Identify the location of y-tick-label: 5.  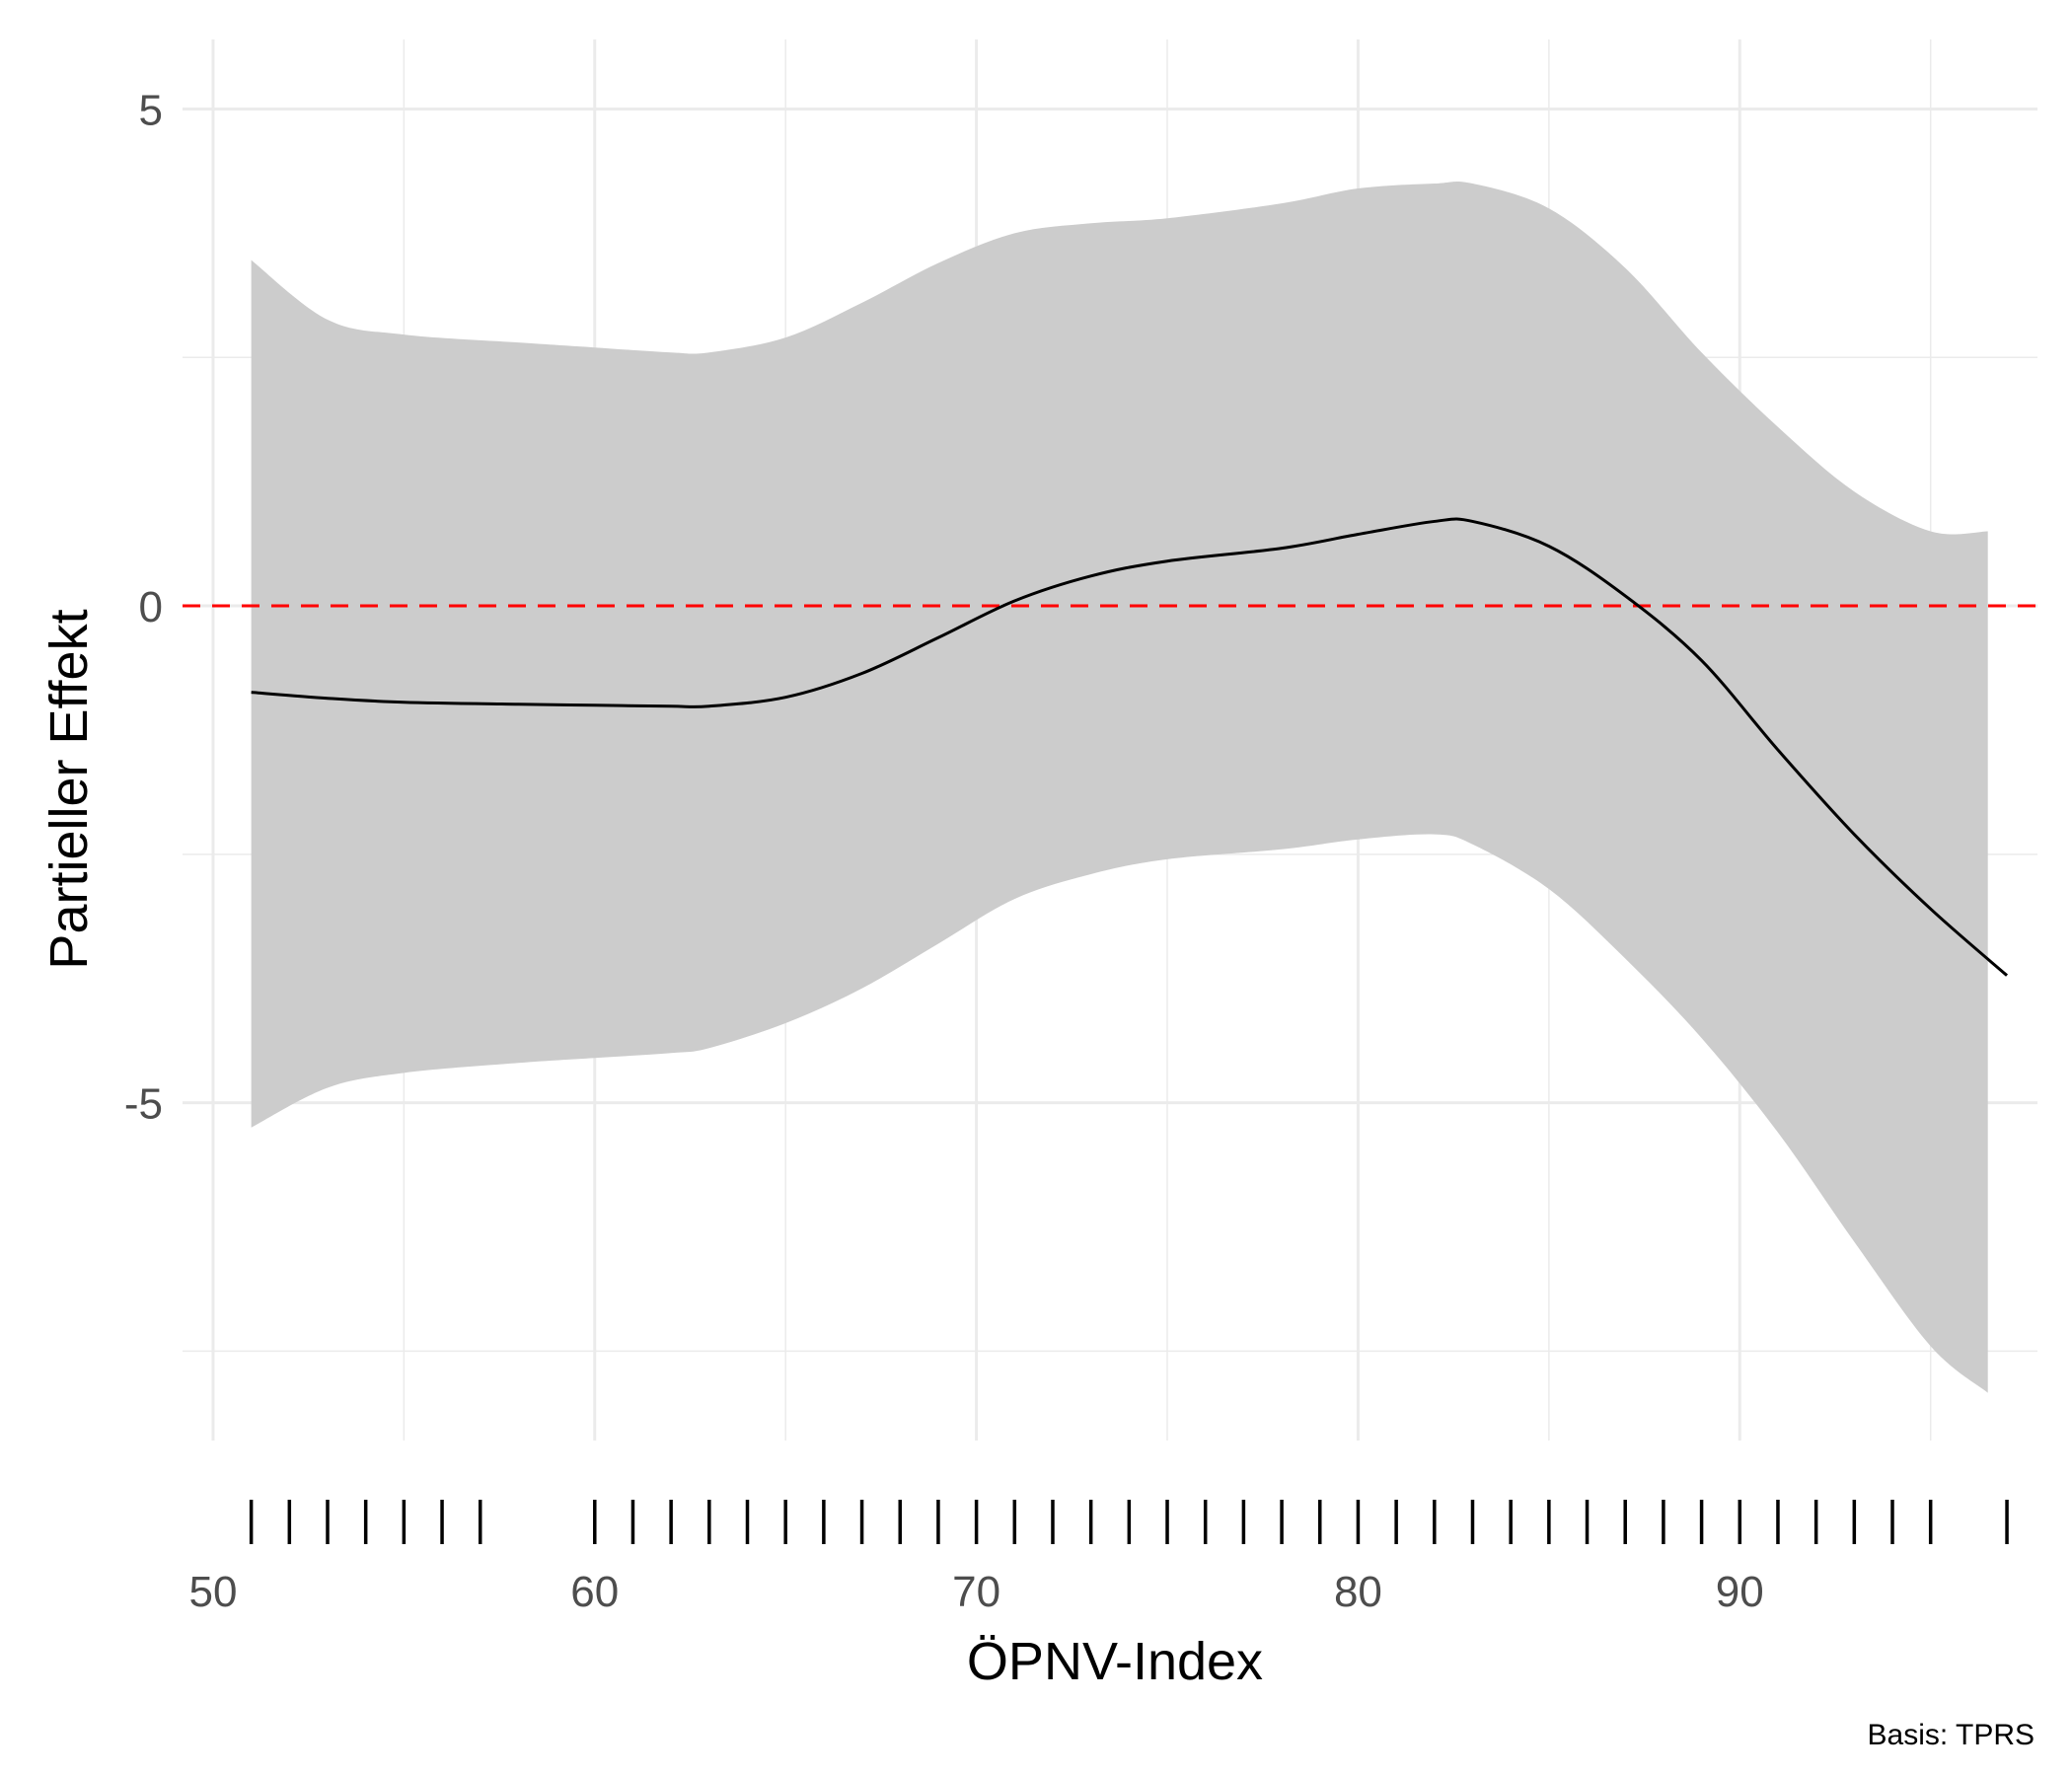
(151, 110).